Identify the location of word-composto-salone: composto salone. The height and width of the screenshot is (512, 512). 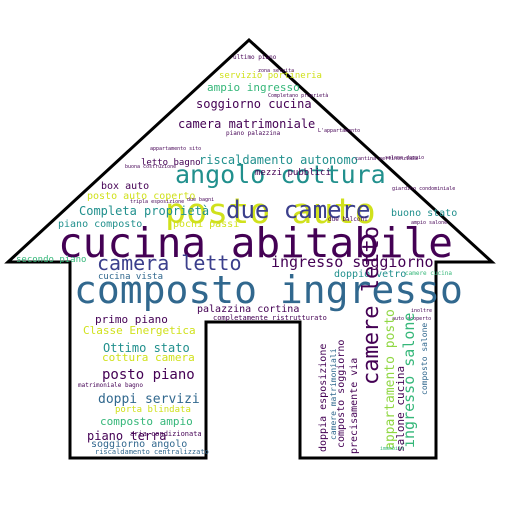
(424, 359).